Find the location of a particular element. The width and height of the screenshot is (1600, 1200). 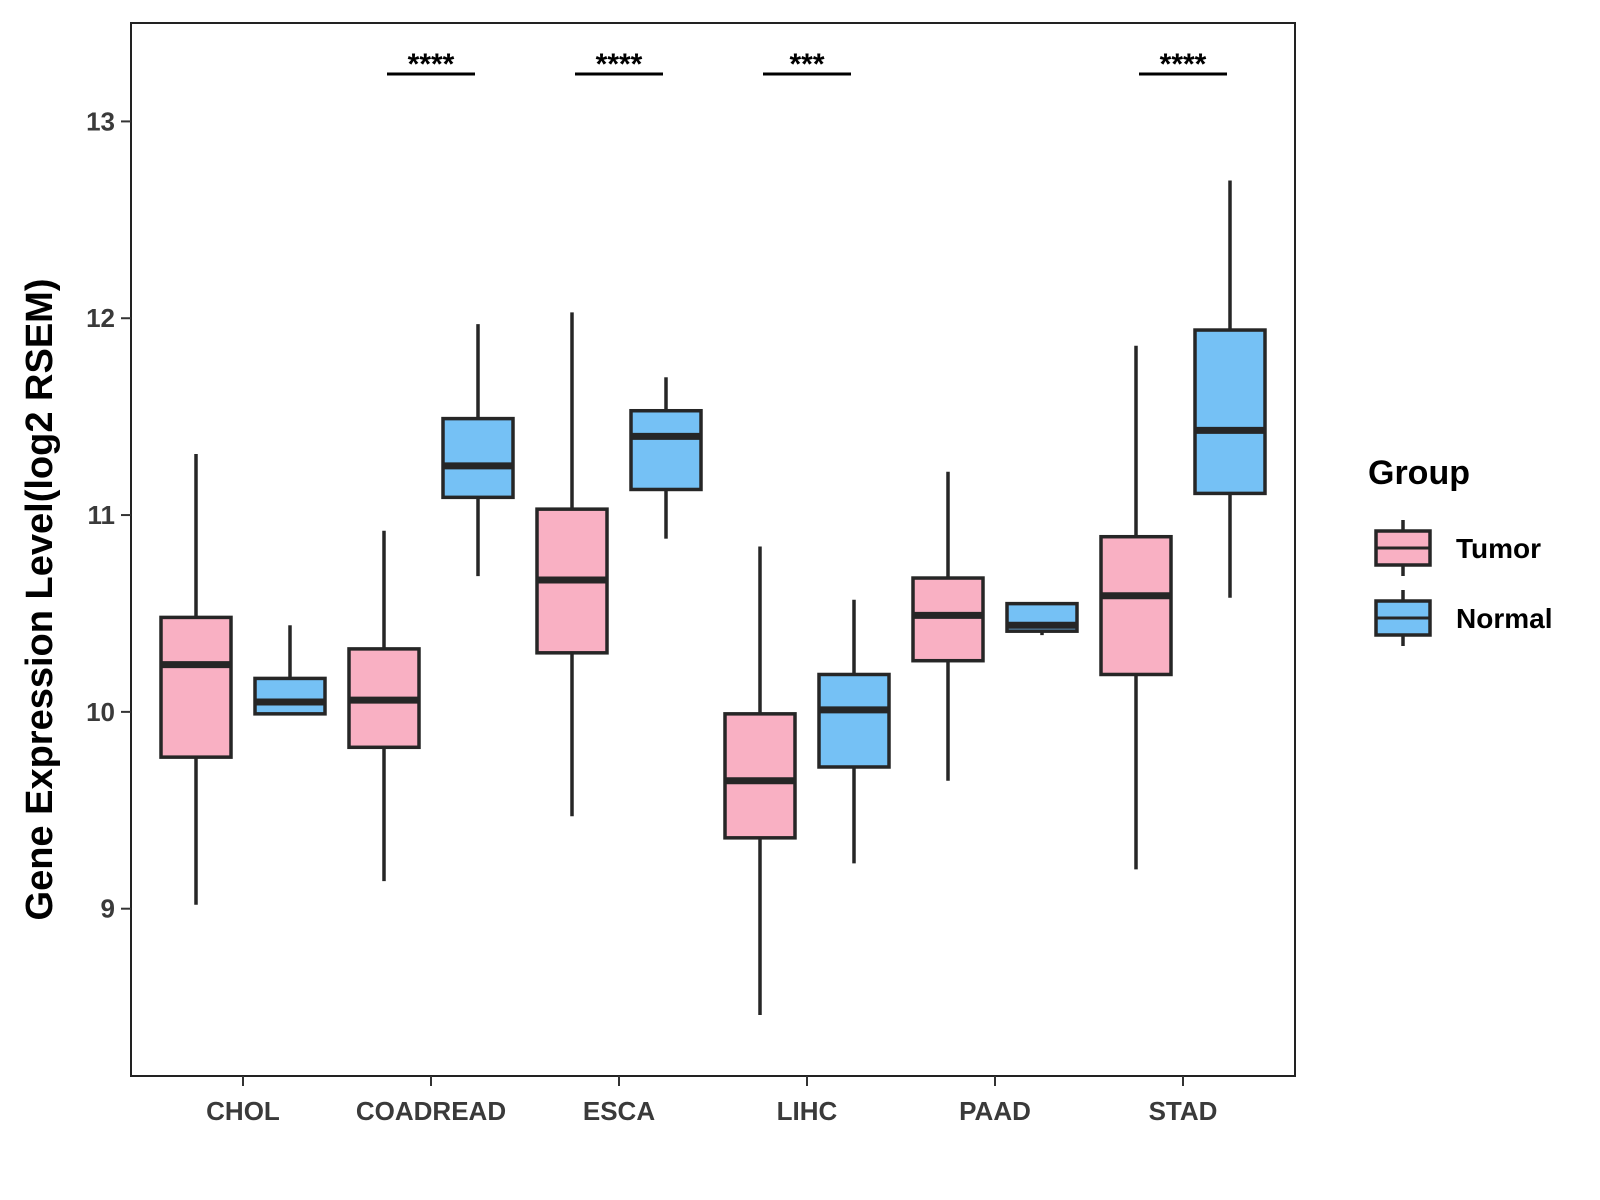

x-tick-label: PAAD is located at coordinates (995, 1111).